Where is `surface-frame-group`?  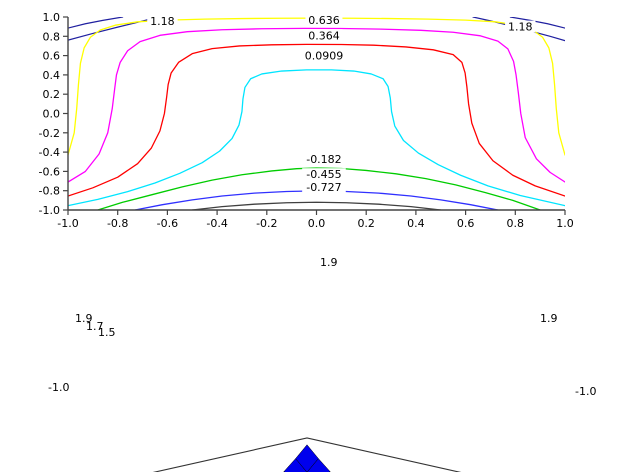
surface-frame-group is located at coordinates (307, 454).